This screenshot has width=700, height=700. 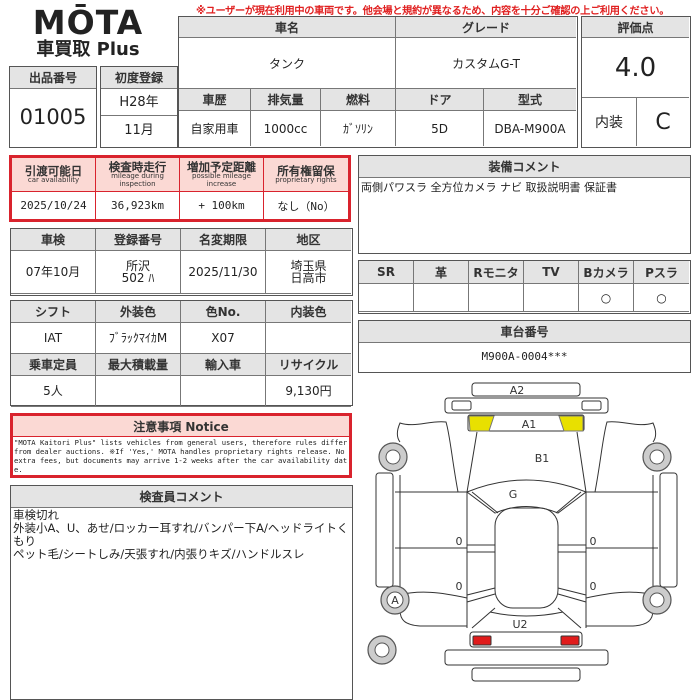 I want to click on history-label: 車歴, so click(x=215, y=100).